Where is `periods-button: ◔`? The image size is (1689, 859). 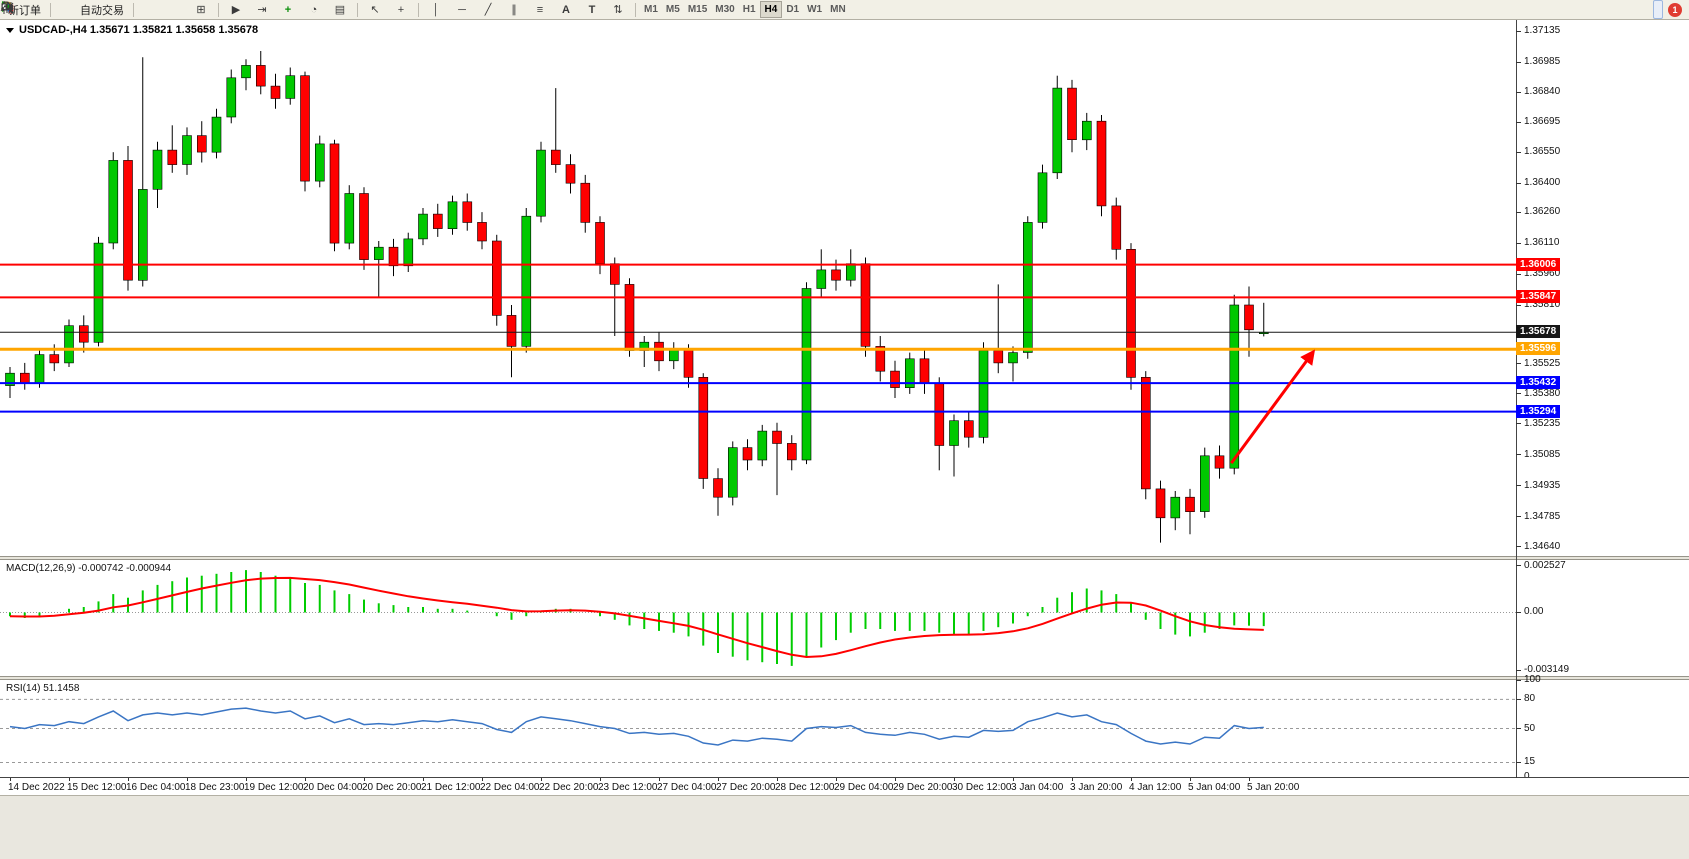 periods-button: ◔ is located at coordinates (314, 9).